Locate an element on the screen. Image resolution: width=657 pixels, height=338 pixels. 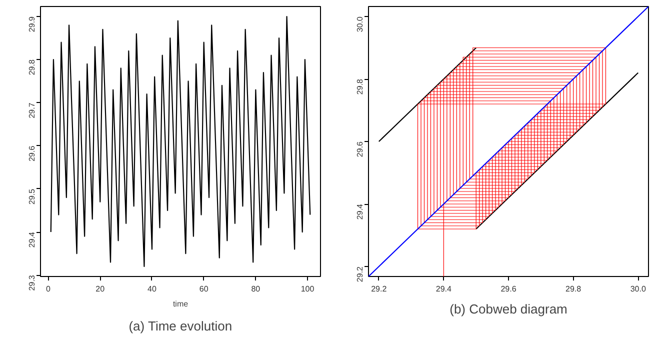
x-axis-title: time is located at coordinates (180, 304).